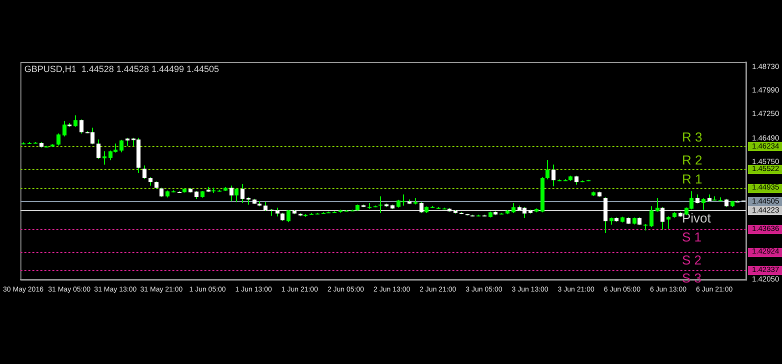  Describe the element at coordinates (122, 69) in the screenshot. I see `chart-title: GBPUSD,H1 1.44528 1.44528 1.44499 1.44505` at that location.